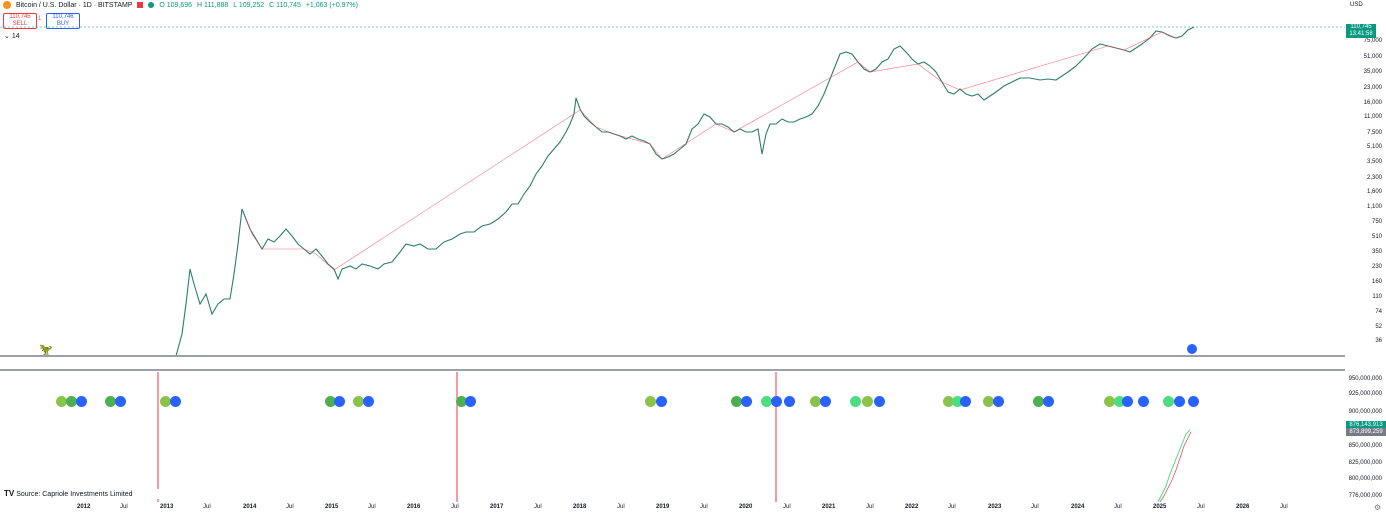 This screenshot has width=1386, height=513. I want to click on buy-button: 110,746 BUY, so click(63, 21).